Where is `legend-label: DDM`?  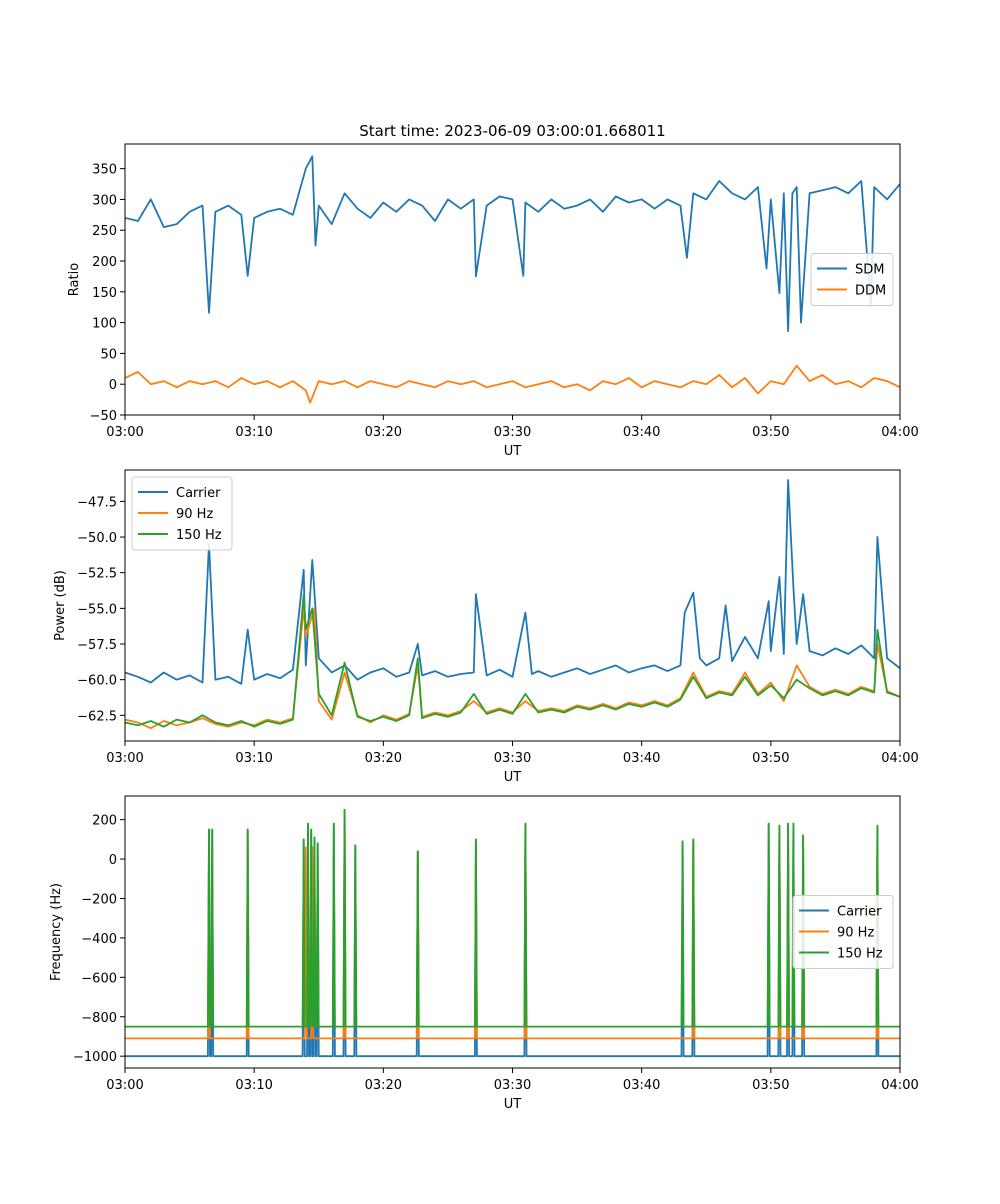
legend-label: DDM is located at coordinates (870, 291).